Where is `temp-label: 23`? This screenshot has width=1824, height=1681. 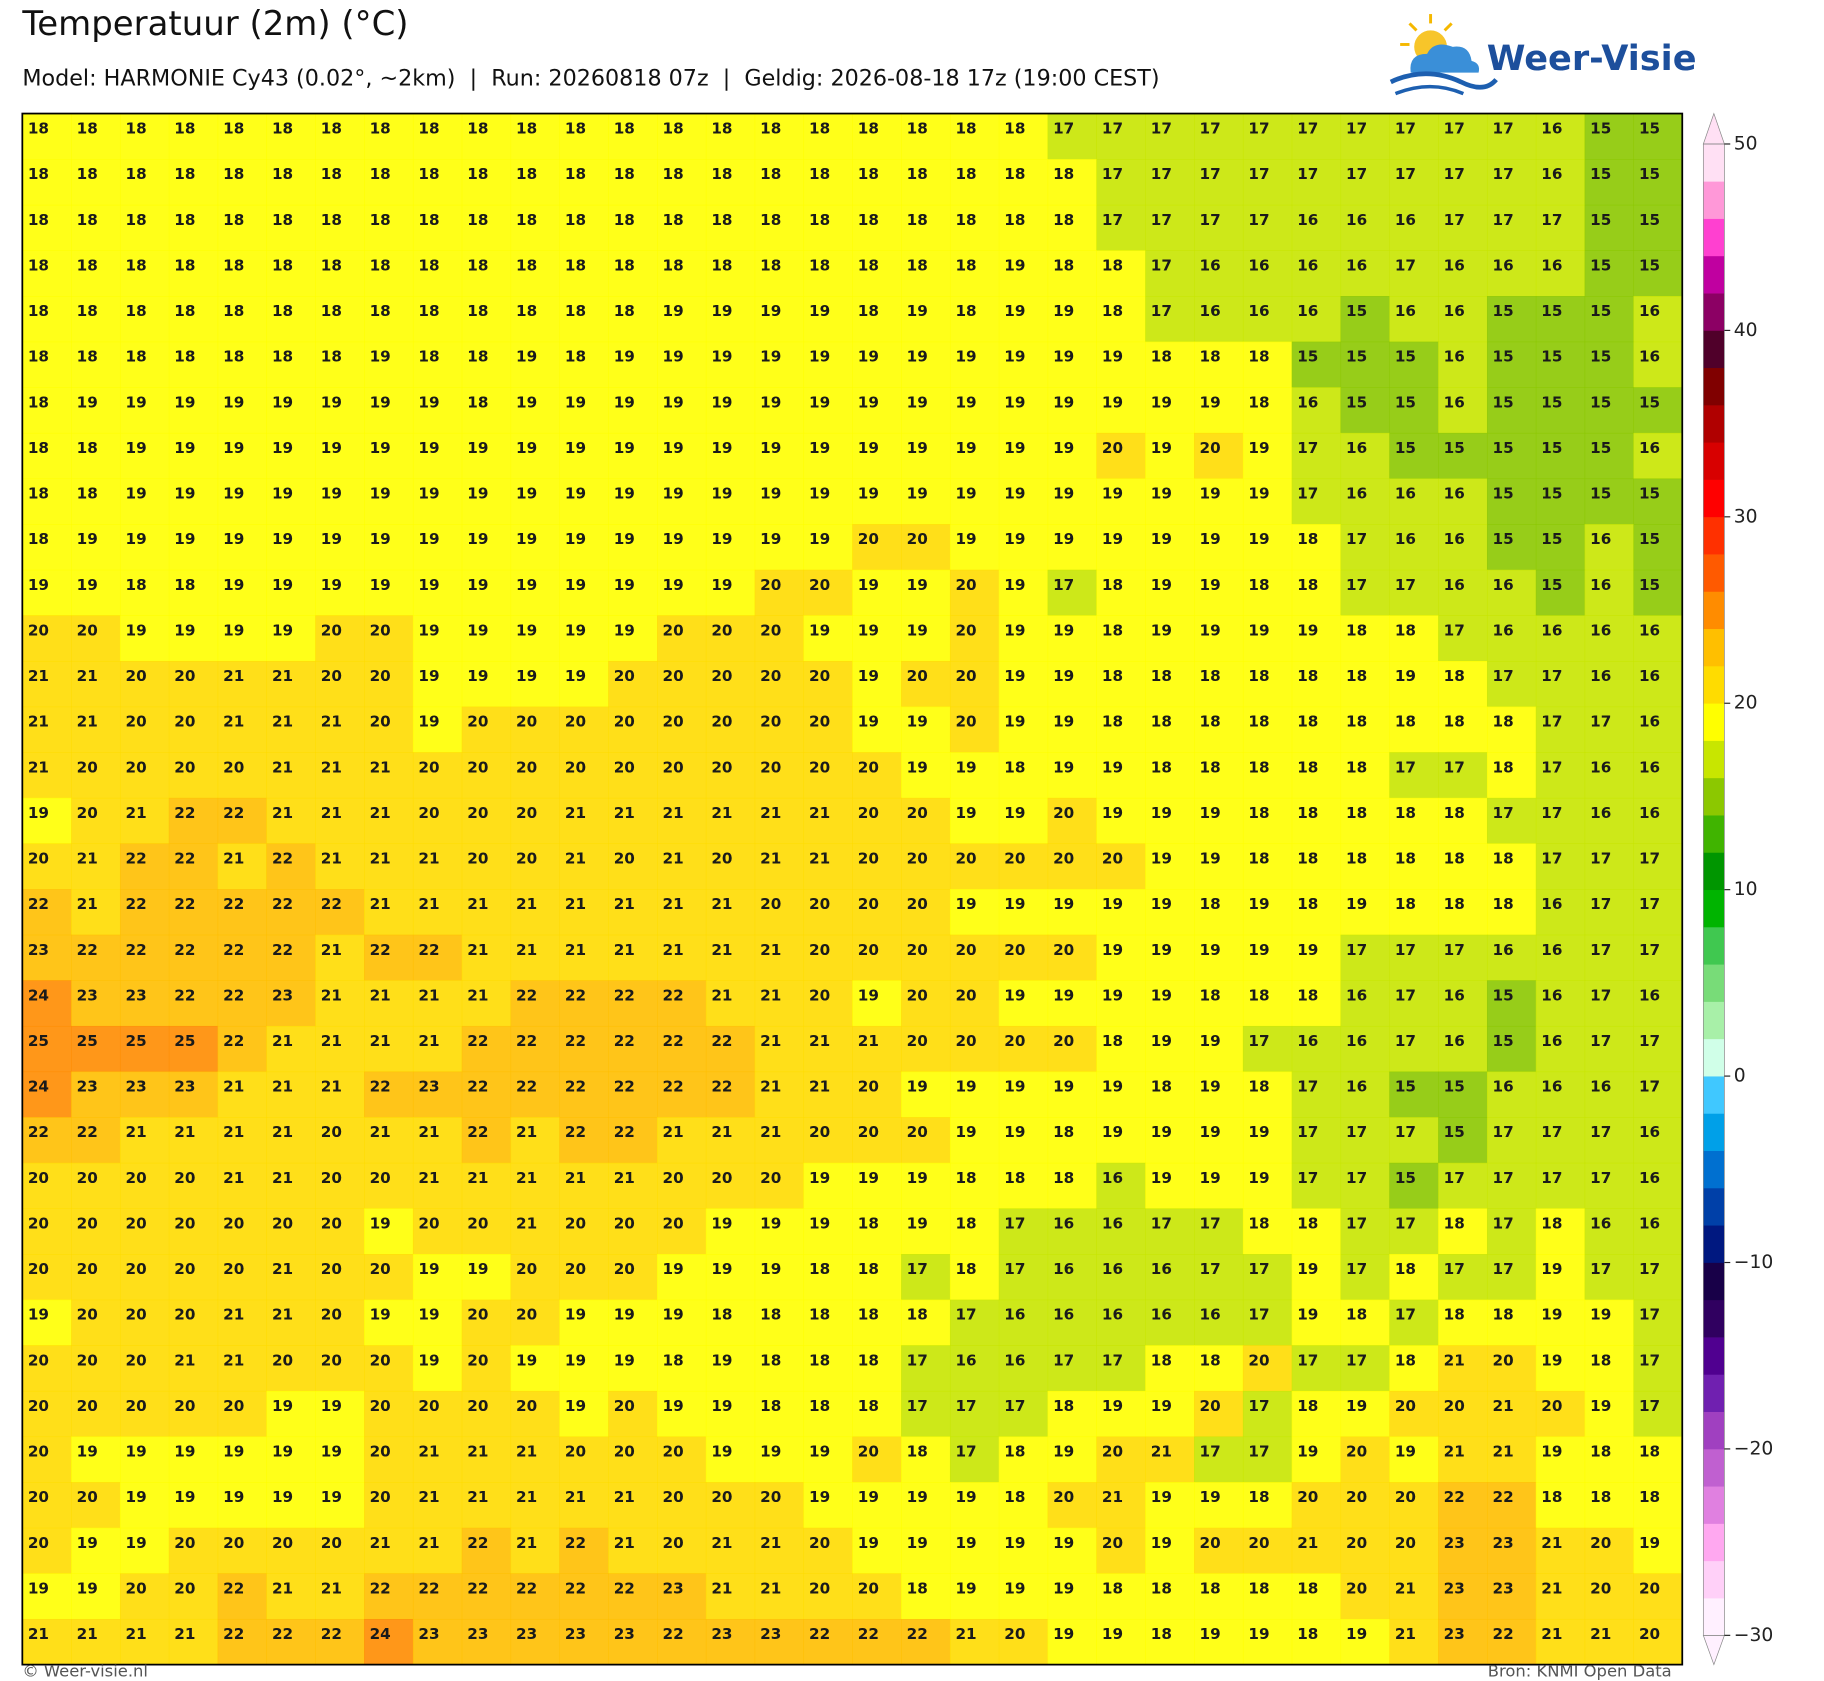 temp-label: 23 is located at coordinates (1503, 1588).